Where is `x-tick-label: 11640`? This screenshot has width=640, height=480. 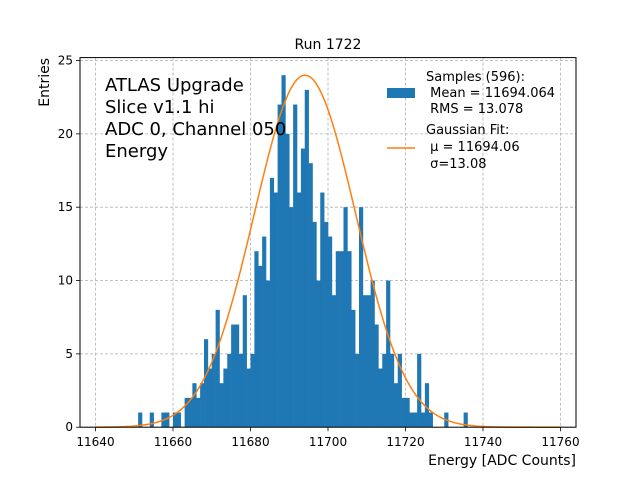
x-tick-label: 11640 is located at coordinates (95, 442).